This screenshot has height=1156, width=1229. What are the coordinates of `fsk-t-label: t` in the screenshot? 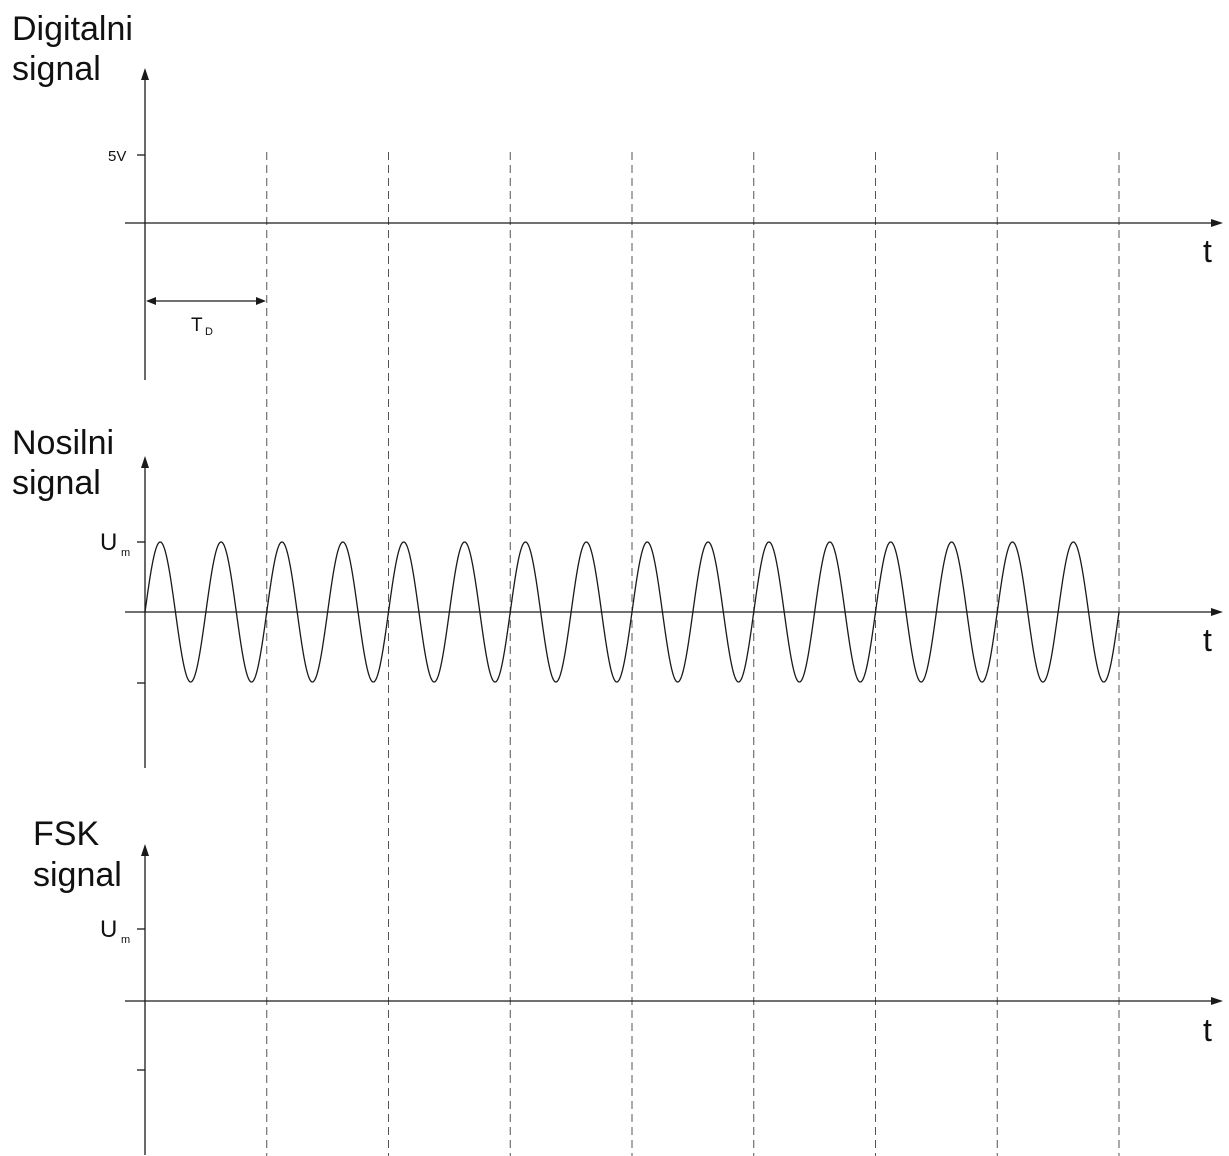 It's located at (1207, 1030).